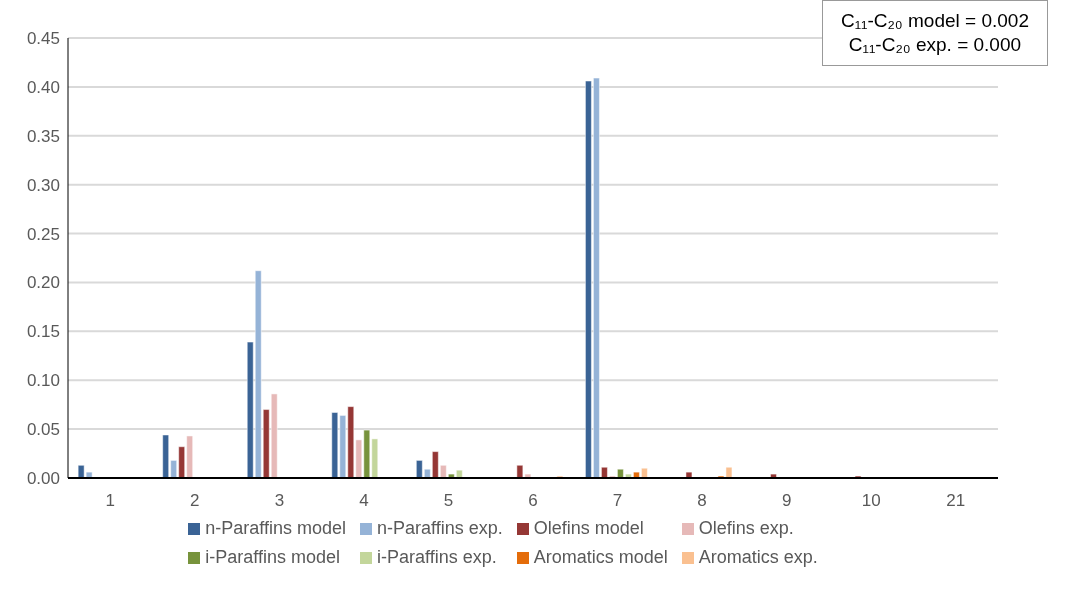 Image resolution: width=1075 pixels, height=591 pixels. What do you see at coordinates (195, 501) in the screenshot?
I see `x-tick-label: 2` at bounding box center [195, 501].